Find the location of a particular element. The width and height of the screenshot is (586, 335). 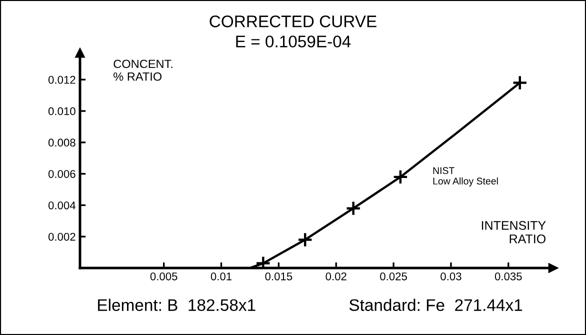

x-tick-label: 0.02 is located at coordinates (336, 276).